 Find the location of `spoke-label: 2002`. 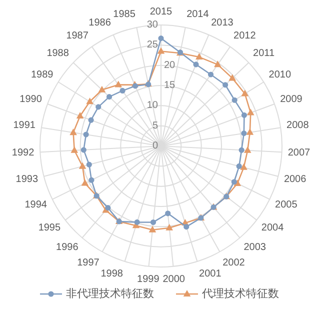

spoke-label: 2002 is located at coordinates (234, 263).